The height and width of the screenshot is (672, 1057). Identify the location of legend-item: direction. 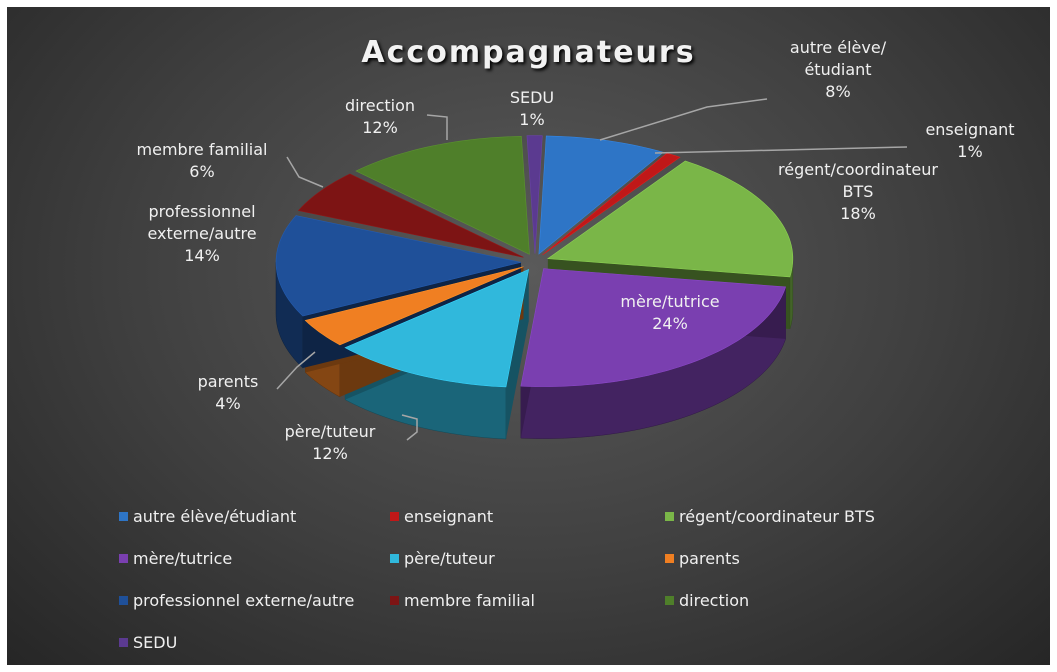
(707, 600).